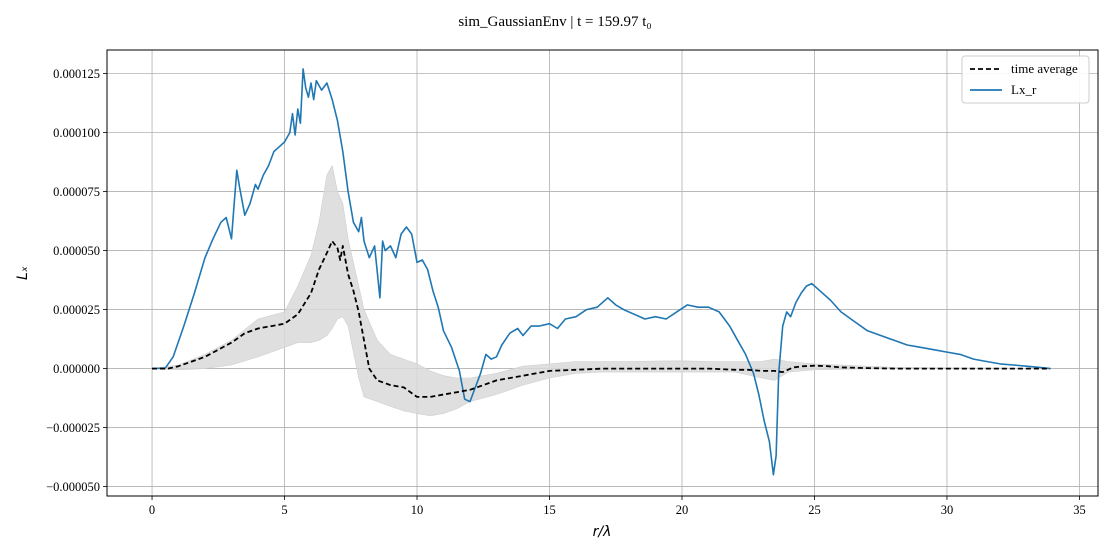 Image resolution: width=1110 pixels, height=555 pixels. I want to click on x-tick-label: 35, so click(1079, 510).